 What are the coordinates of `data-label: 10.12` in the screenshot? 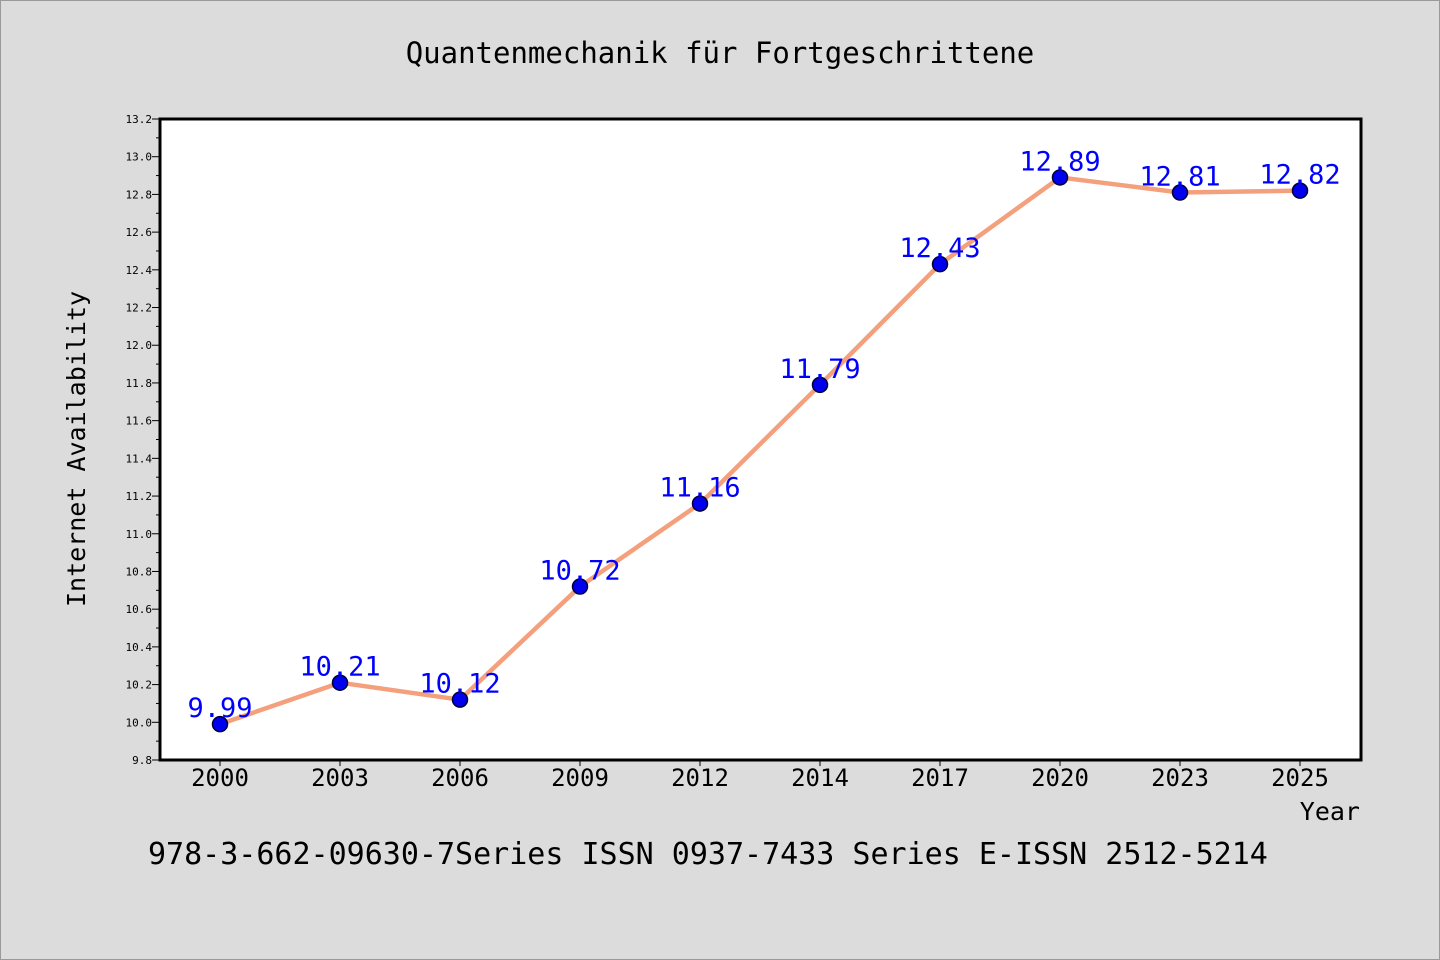 It's located at (459, 684).